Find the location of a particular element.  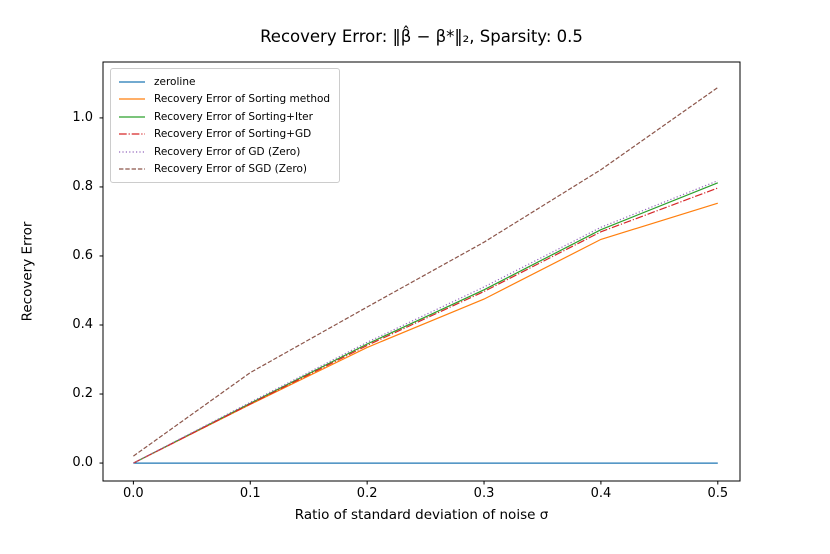

y-tick-label: 0.2 is located at coordinates (82, 394).